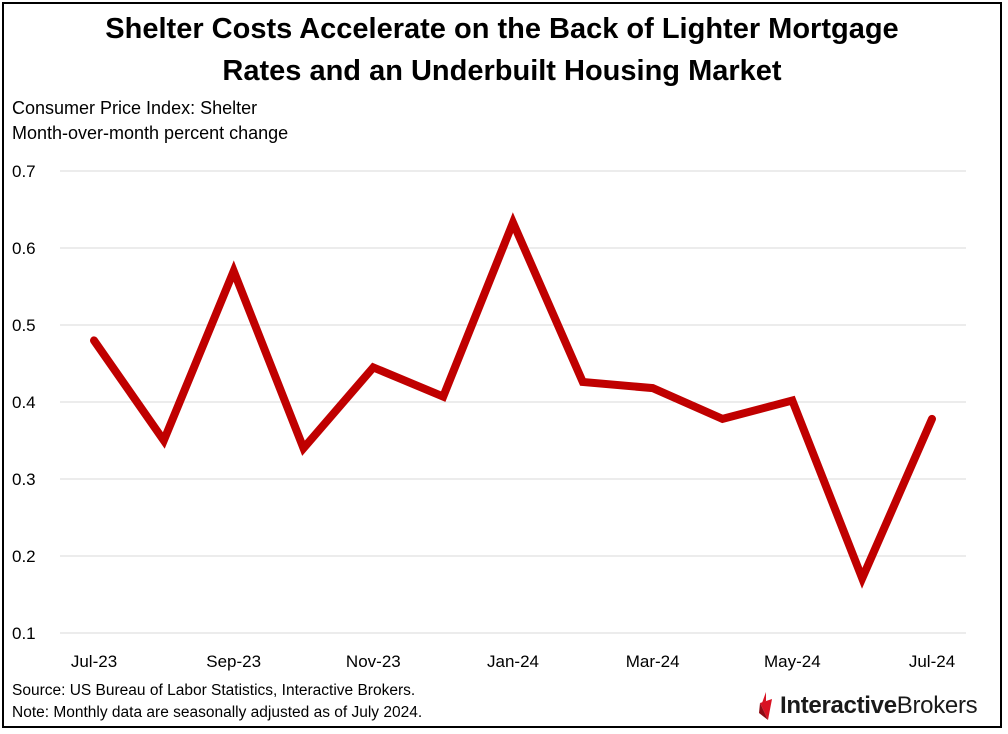 The width and height of the screenshot is (1008, 734). What do you see at coordinates (792, 661) in the screenshot?
I see `x-tick-label: May-24` at bounding box center [792, 661].